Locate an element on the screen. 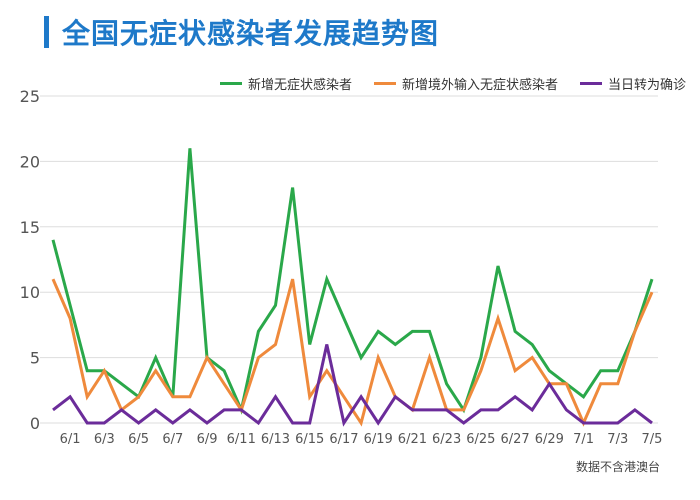  x-tick-label: 6/23 is located at coordinates (446, 439).